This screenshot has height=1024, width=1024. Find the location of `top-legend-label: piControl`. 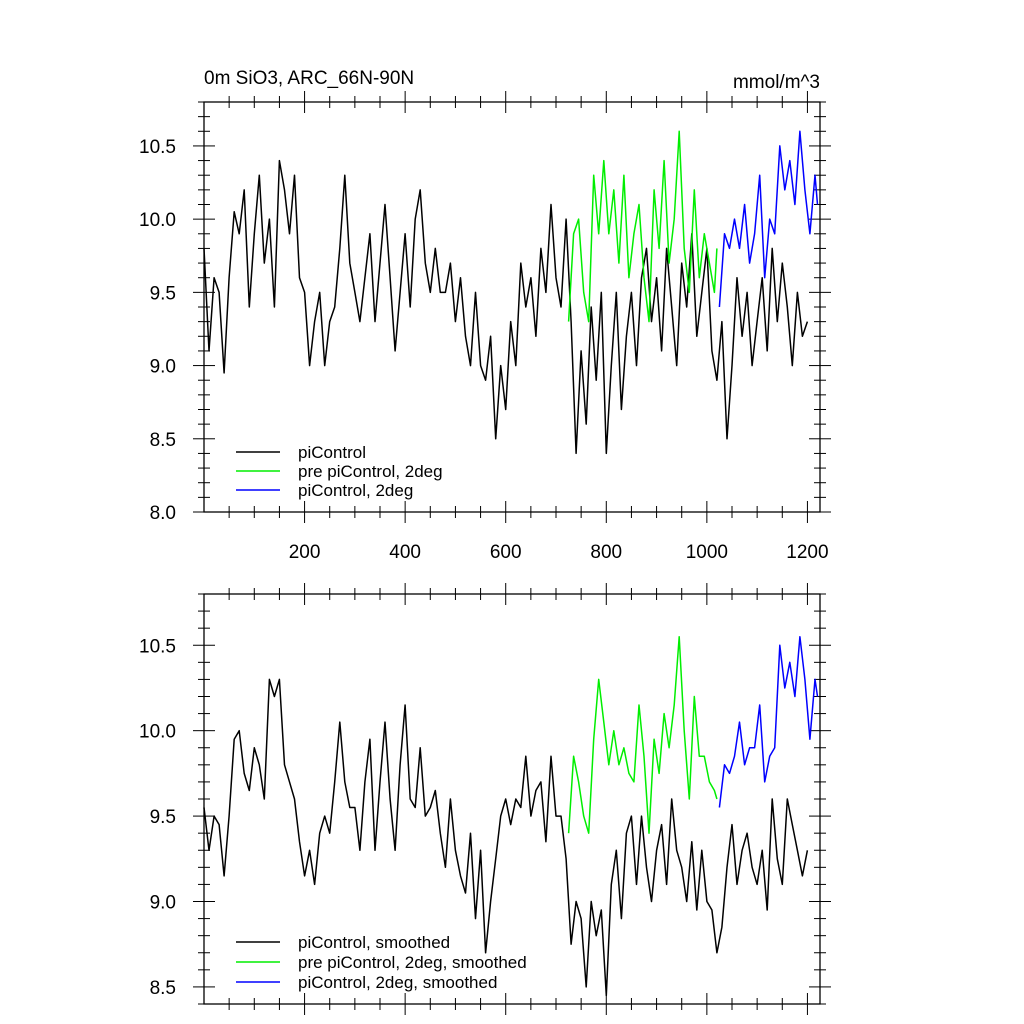

top-legend-label: piControl is located at coordinates (332, 452).